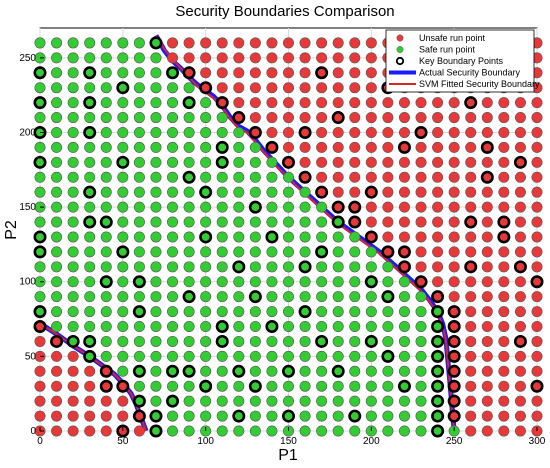 The height and width of the screenshot is (468, 550). Describe the element at coordinates (371, 441) in the screenshot. I see `x-tick-label: 200` at that location.